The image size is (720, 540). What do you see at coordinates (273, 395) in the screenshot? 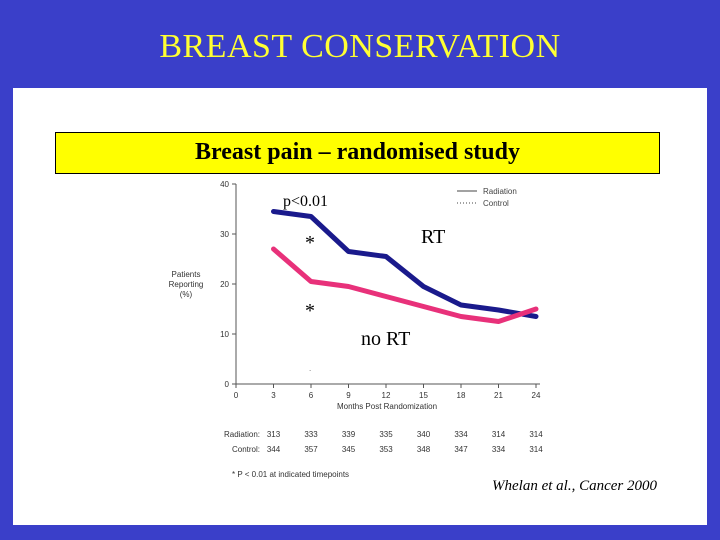
I see `x-tick-label: 3` at bounding box center [273, 395].